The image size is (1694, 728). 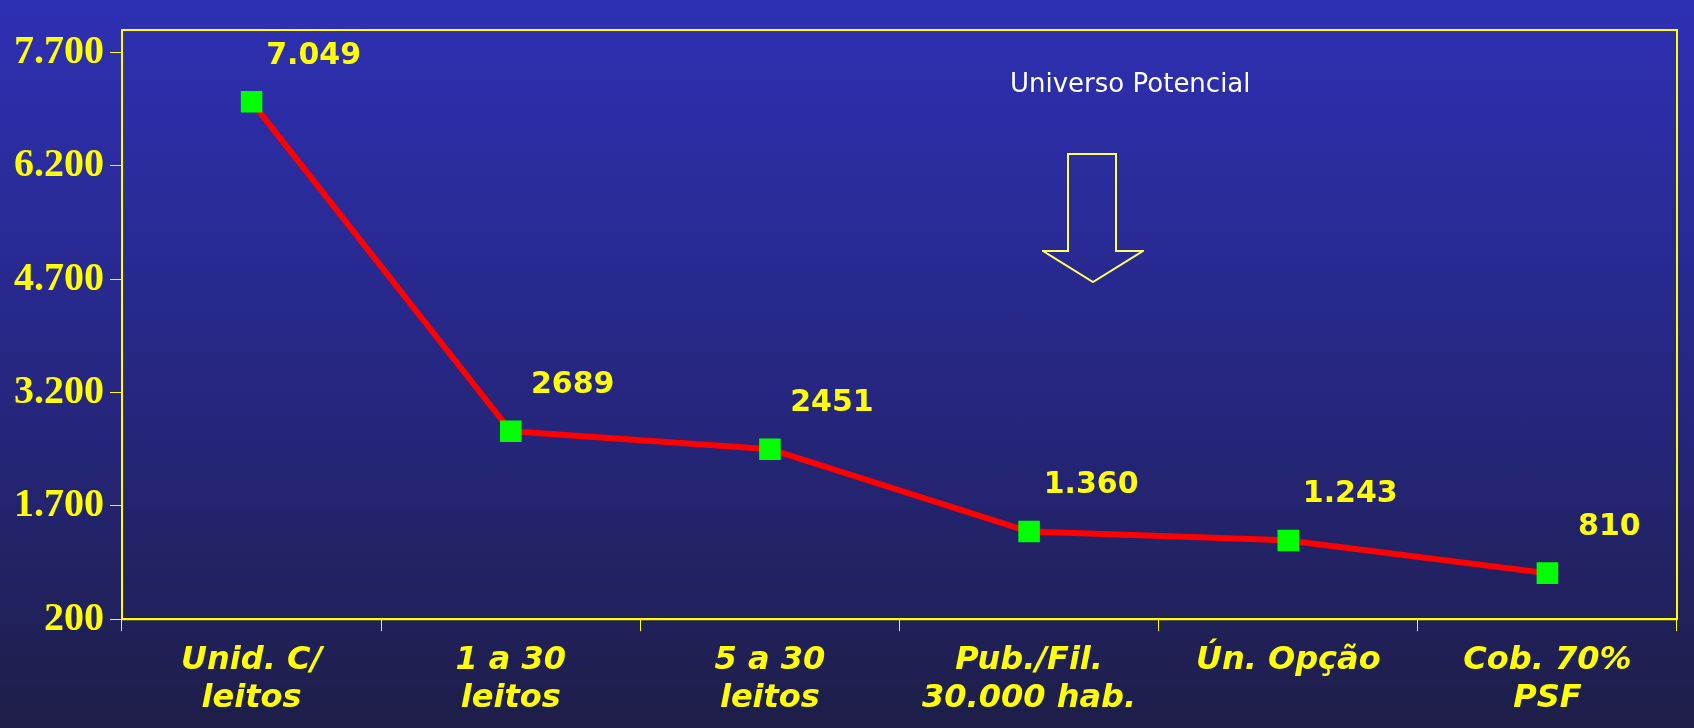 What do you see at coordinates (832, 400) in the screenshot?
I see `data-label: 2451` at bounding box center [832, 400].